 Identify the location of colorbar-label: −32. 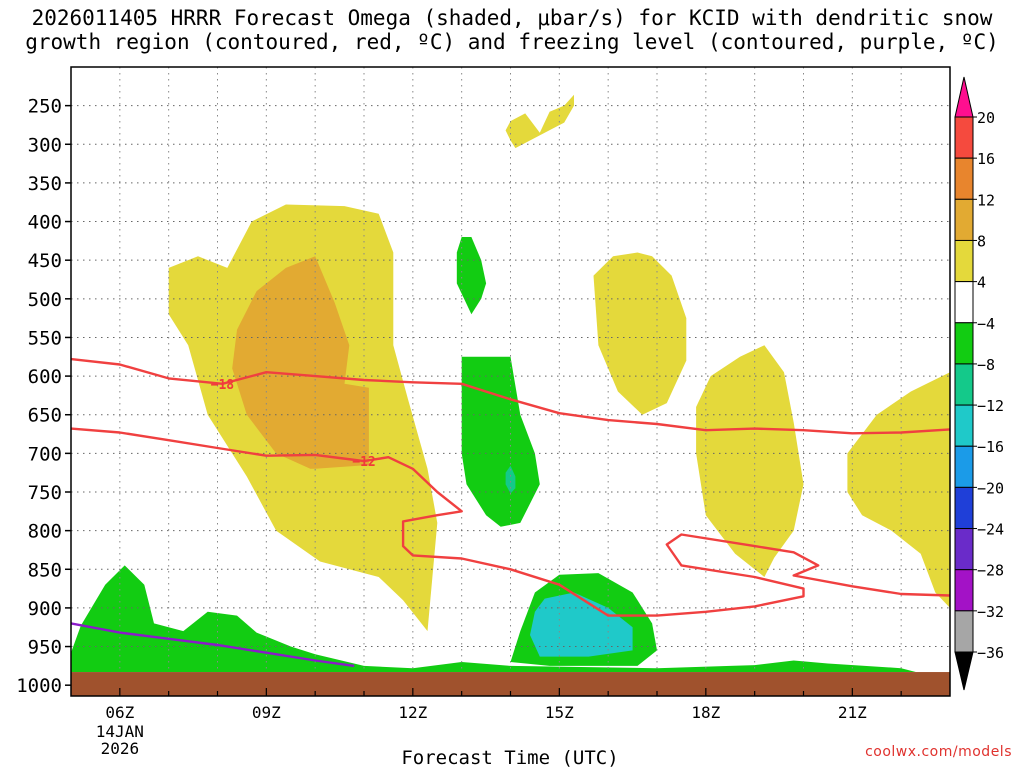
(990, 612).